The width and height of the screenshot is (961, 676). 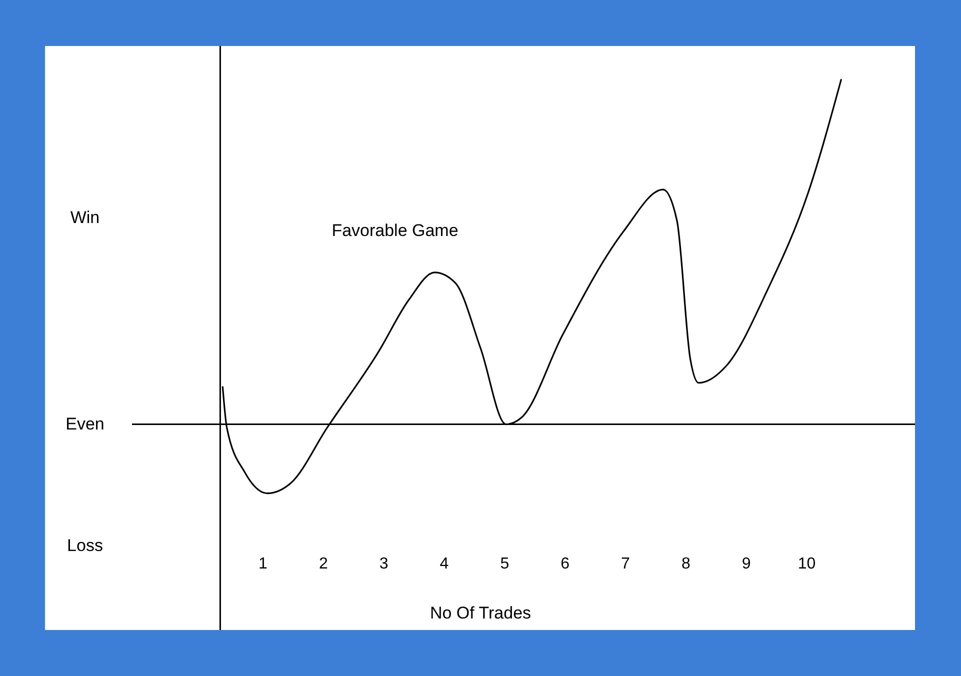 What do you see at coordinates (85, 217) in the screenshot?
I see `annotation: Win` at bounding box center [85, 217].